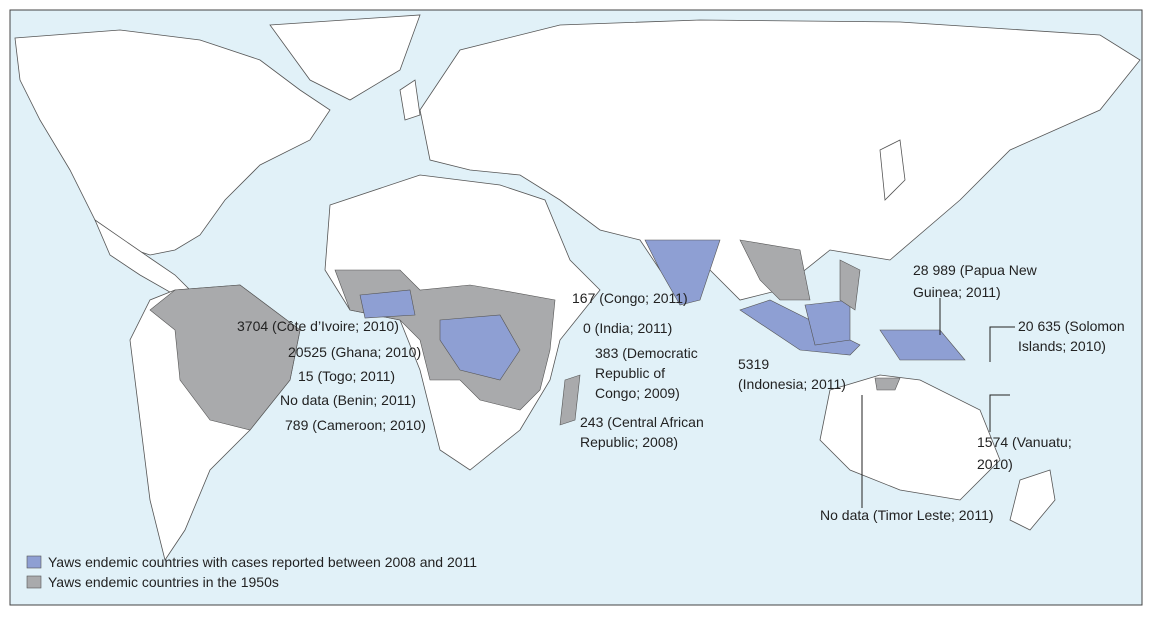  I want to click on annotation: Islands; 2010), so click(1062, 346).